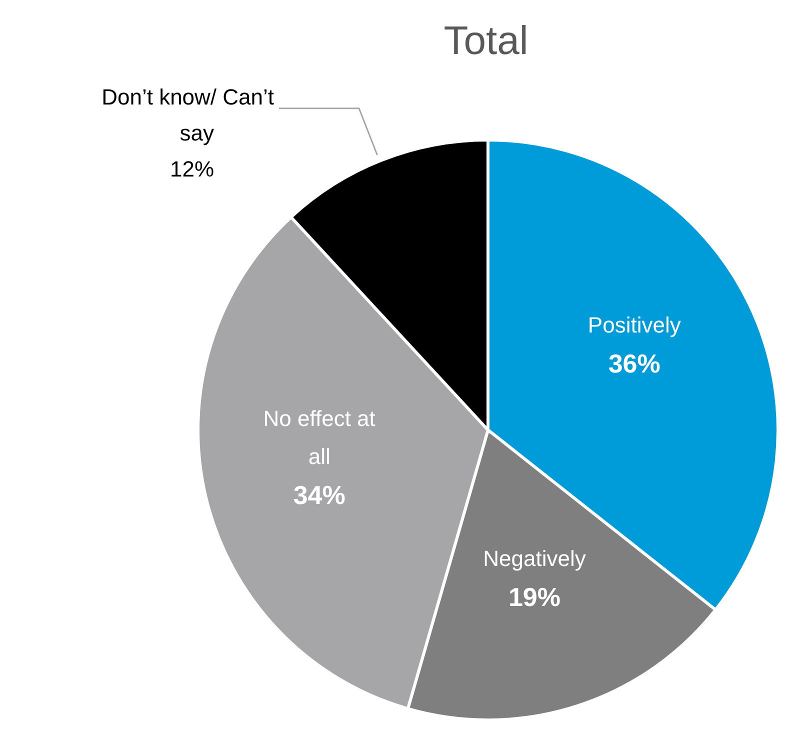 This screenshot has height=731, width=786. What do you see at coordinates (486, 41) in the screenshot?
I see `chart-title: Total` at bounding box center [486, 41].